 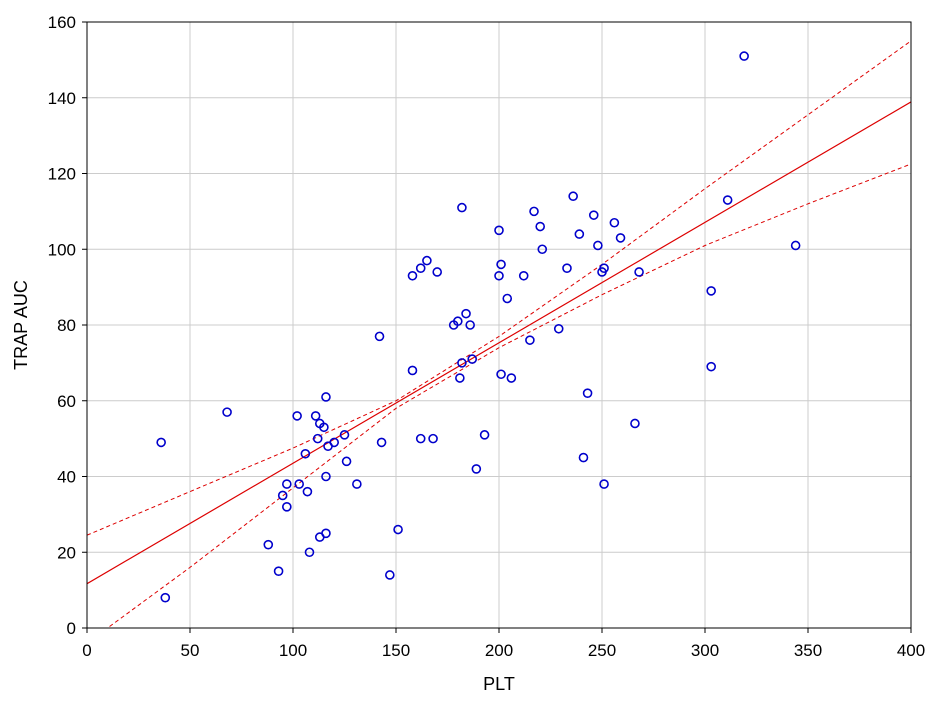 I want to click on y-tick-label: 100, so click(x=62, y=249).